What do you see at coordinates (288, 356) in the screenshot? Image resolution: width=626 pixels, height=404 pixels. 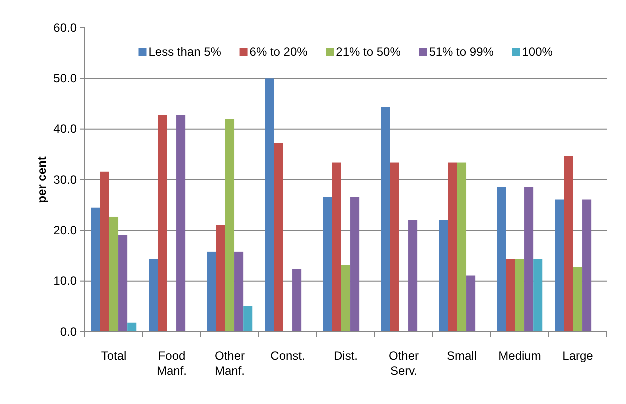 I see `x-tick-label: Const.` at bounding box center [288, 356].